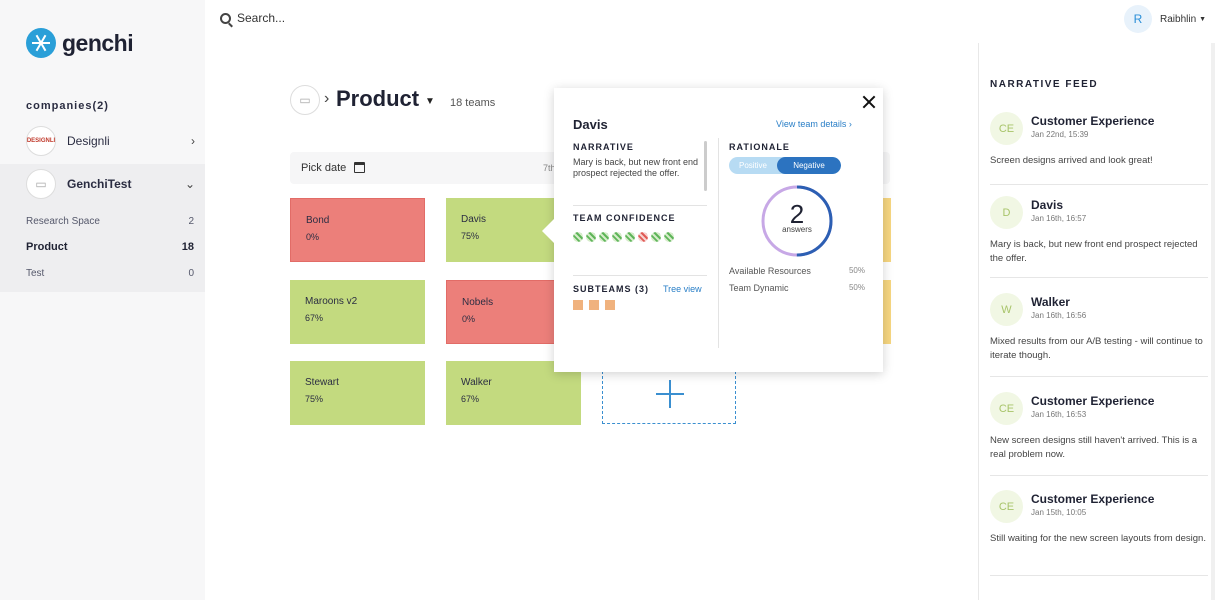 This screenshot has width=1232, height=600. What do you see at coordinates (88, 141) in the screenshot?
I see `company-name: Designli` at bounding box center [88, 141].